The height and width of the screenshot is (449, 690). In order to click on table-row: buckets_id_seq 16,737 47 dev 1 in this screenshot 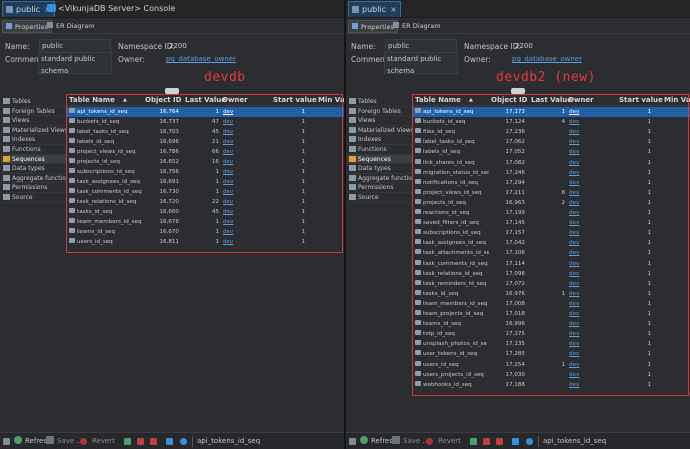, I will do `click(205, 122)`.